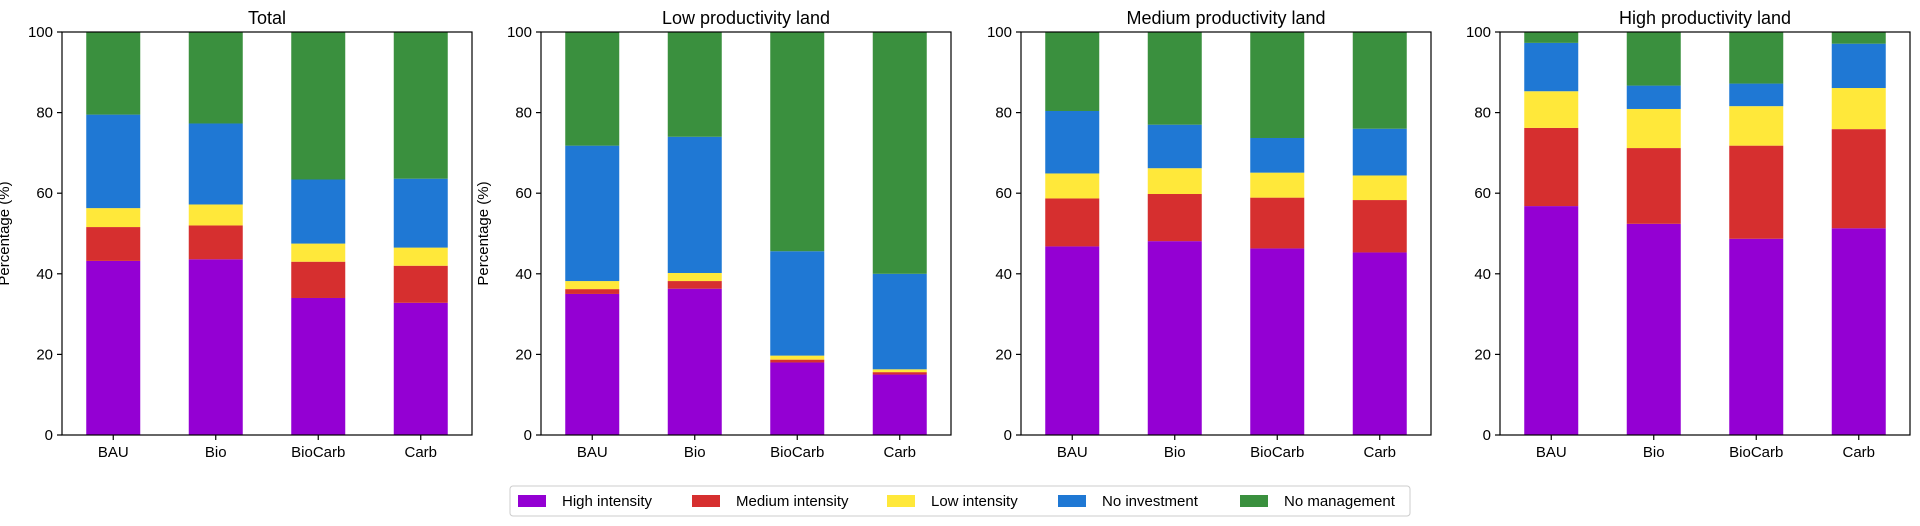 The image size is (1920, 526). Describe the element at coordinates (1340, 501) in the screenshot. I see `legend-label-no-management: No management` at that location.